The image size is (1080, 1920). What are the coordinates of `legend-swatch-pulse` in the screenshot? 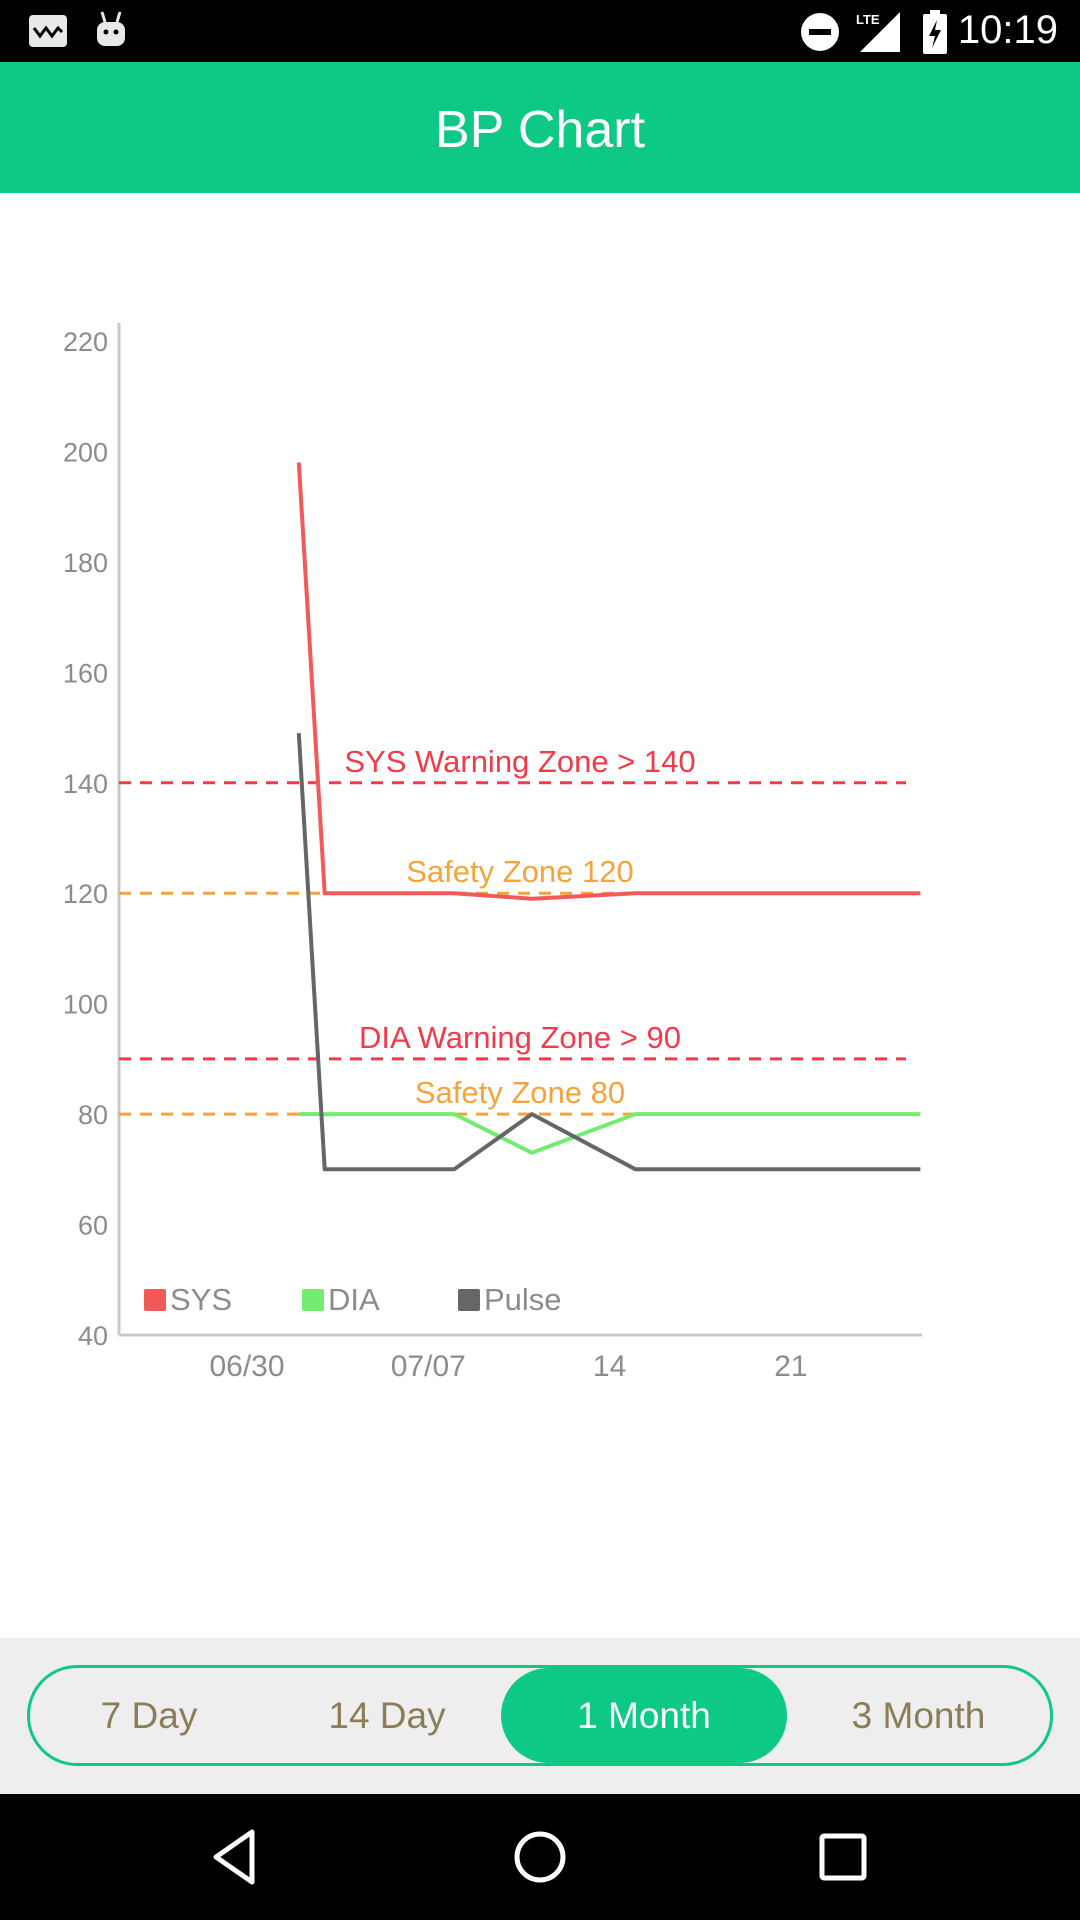 It's located at (469, 1300).